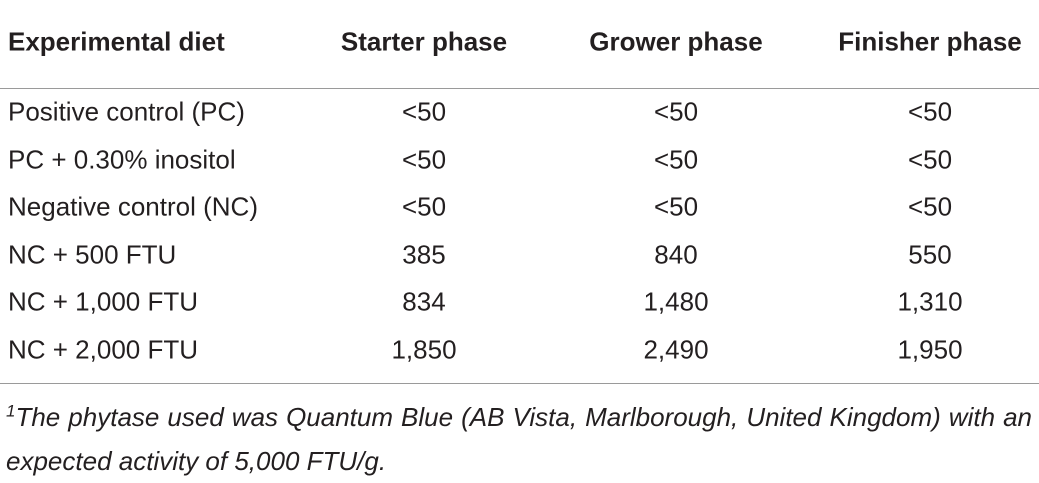 The image size is (1039, 483). Describe the element at coordinates (519, 88) in the screenshot. I see `header-rule` at that location.